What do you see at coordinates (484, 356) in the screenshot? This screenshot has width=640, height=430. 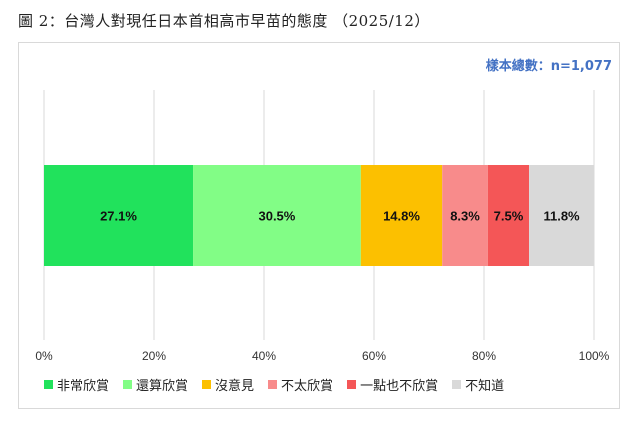 I see `x-tick-label: 80%` at bounding box center [484, 356].